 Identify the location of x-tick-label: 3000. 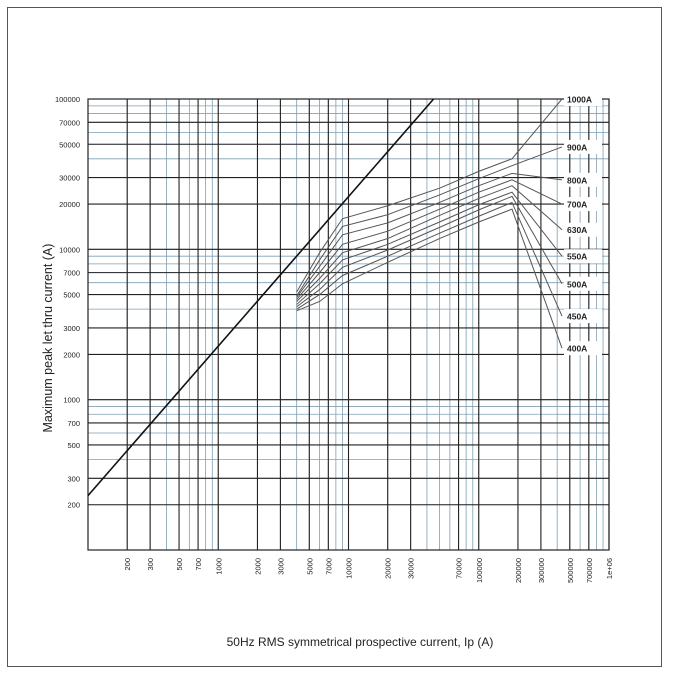
(280, 566).